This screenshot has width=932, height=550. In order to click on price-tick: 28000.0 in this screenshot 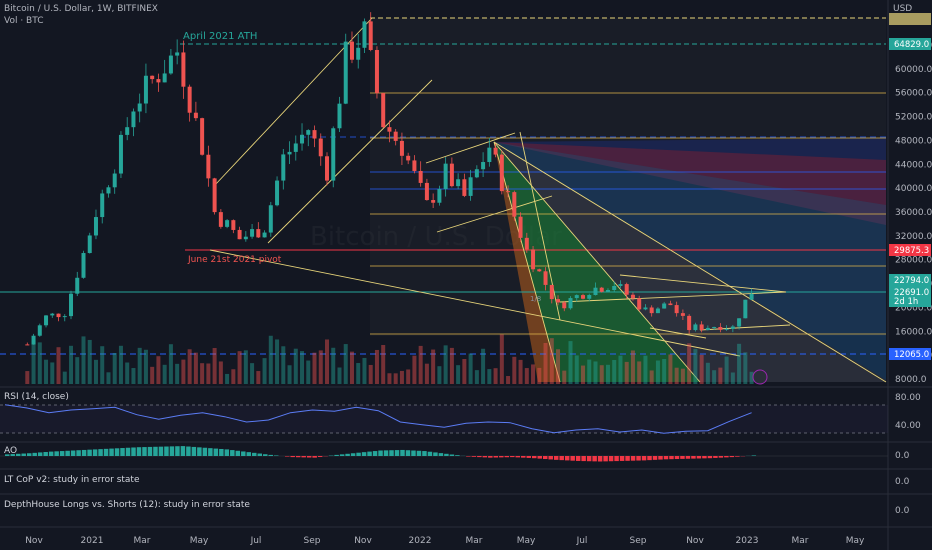, I will do `click(913, 261)`.